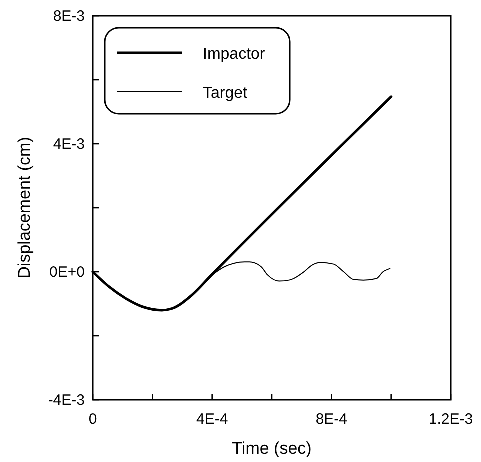 This screenshot has height=462, width=481. Describe the element at coordinates (93, 419) in the screenshot. I see `x-tick-label: 0` at that location.